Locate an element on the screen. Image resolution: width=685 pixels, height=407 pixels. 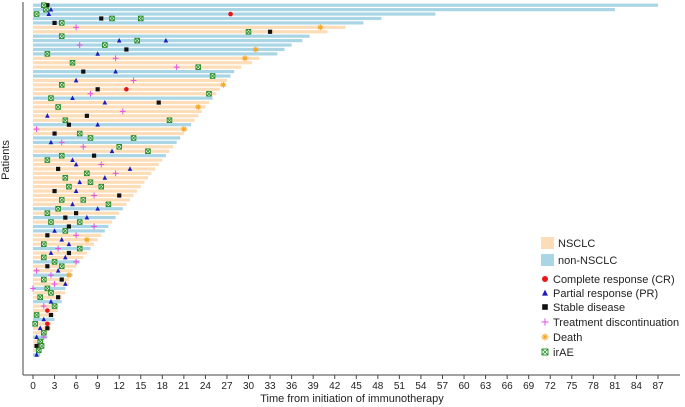
x-tick-label-24: 24 is located at coordinates (206, 386).